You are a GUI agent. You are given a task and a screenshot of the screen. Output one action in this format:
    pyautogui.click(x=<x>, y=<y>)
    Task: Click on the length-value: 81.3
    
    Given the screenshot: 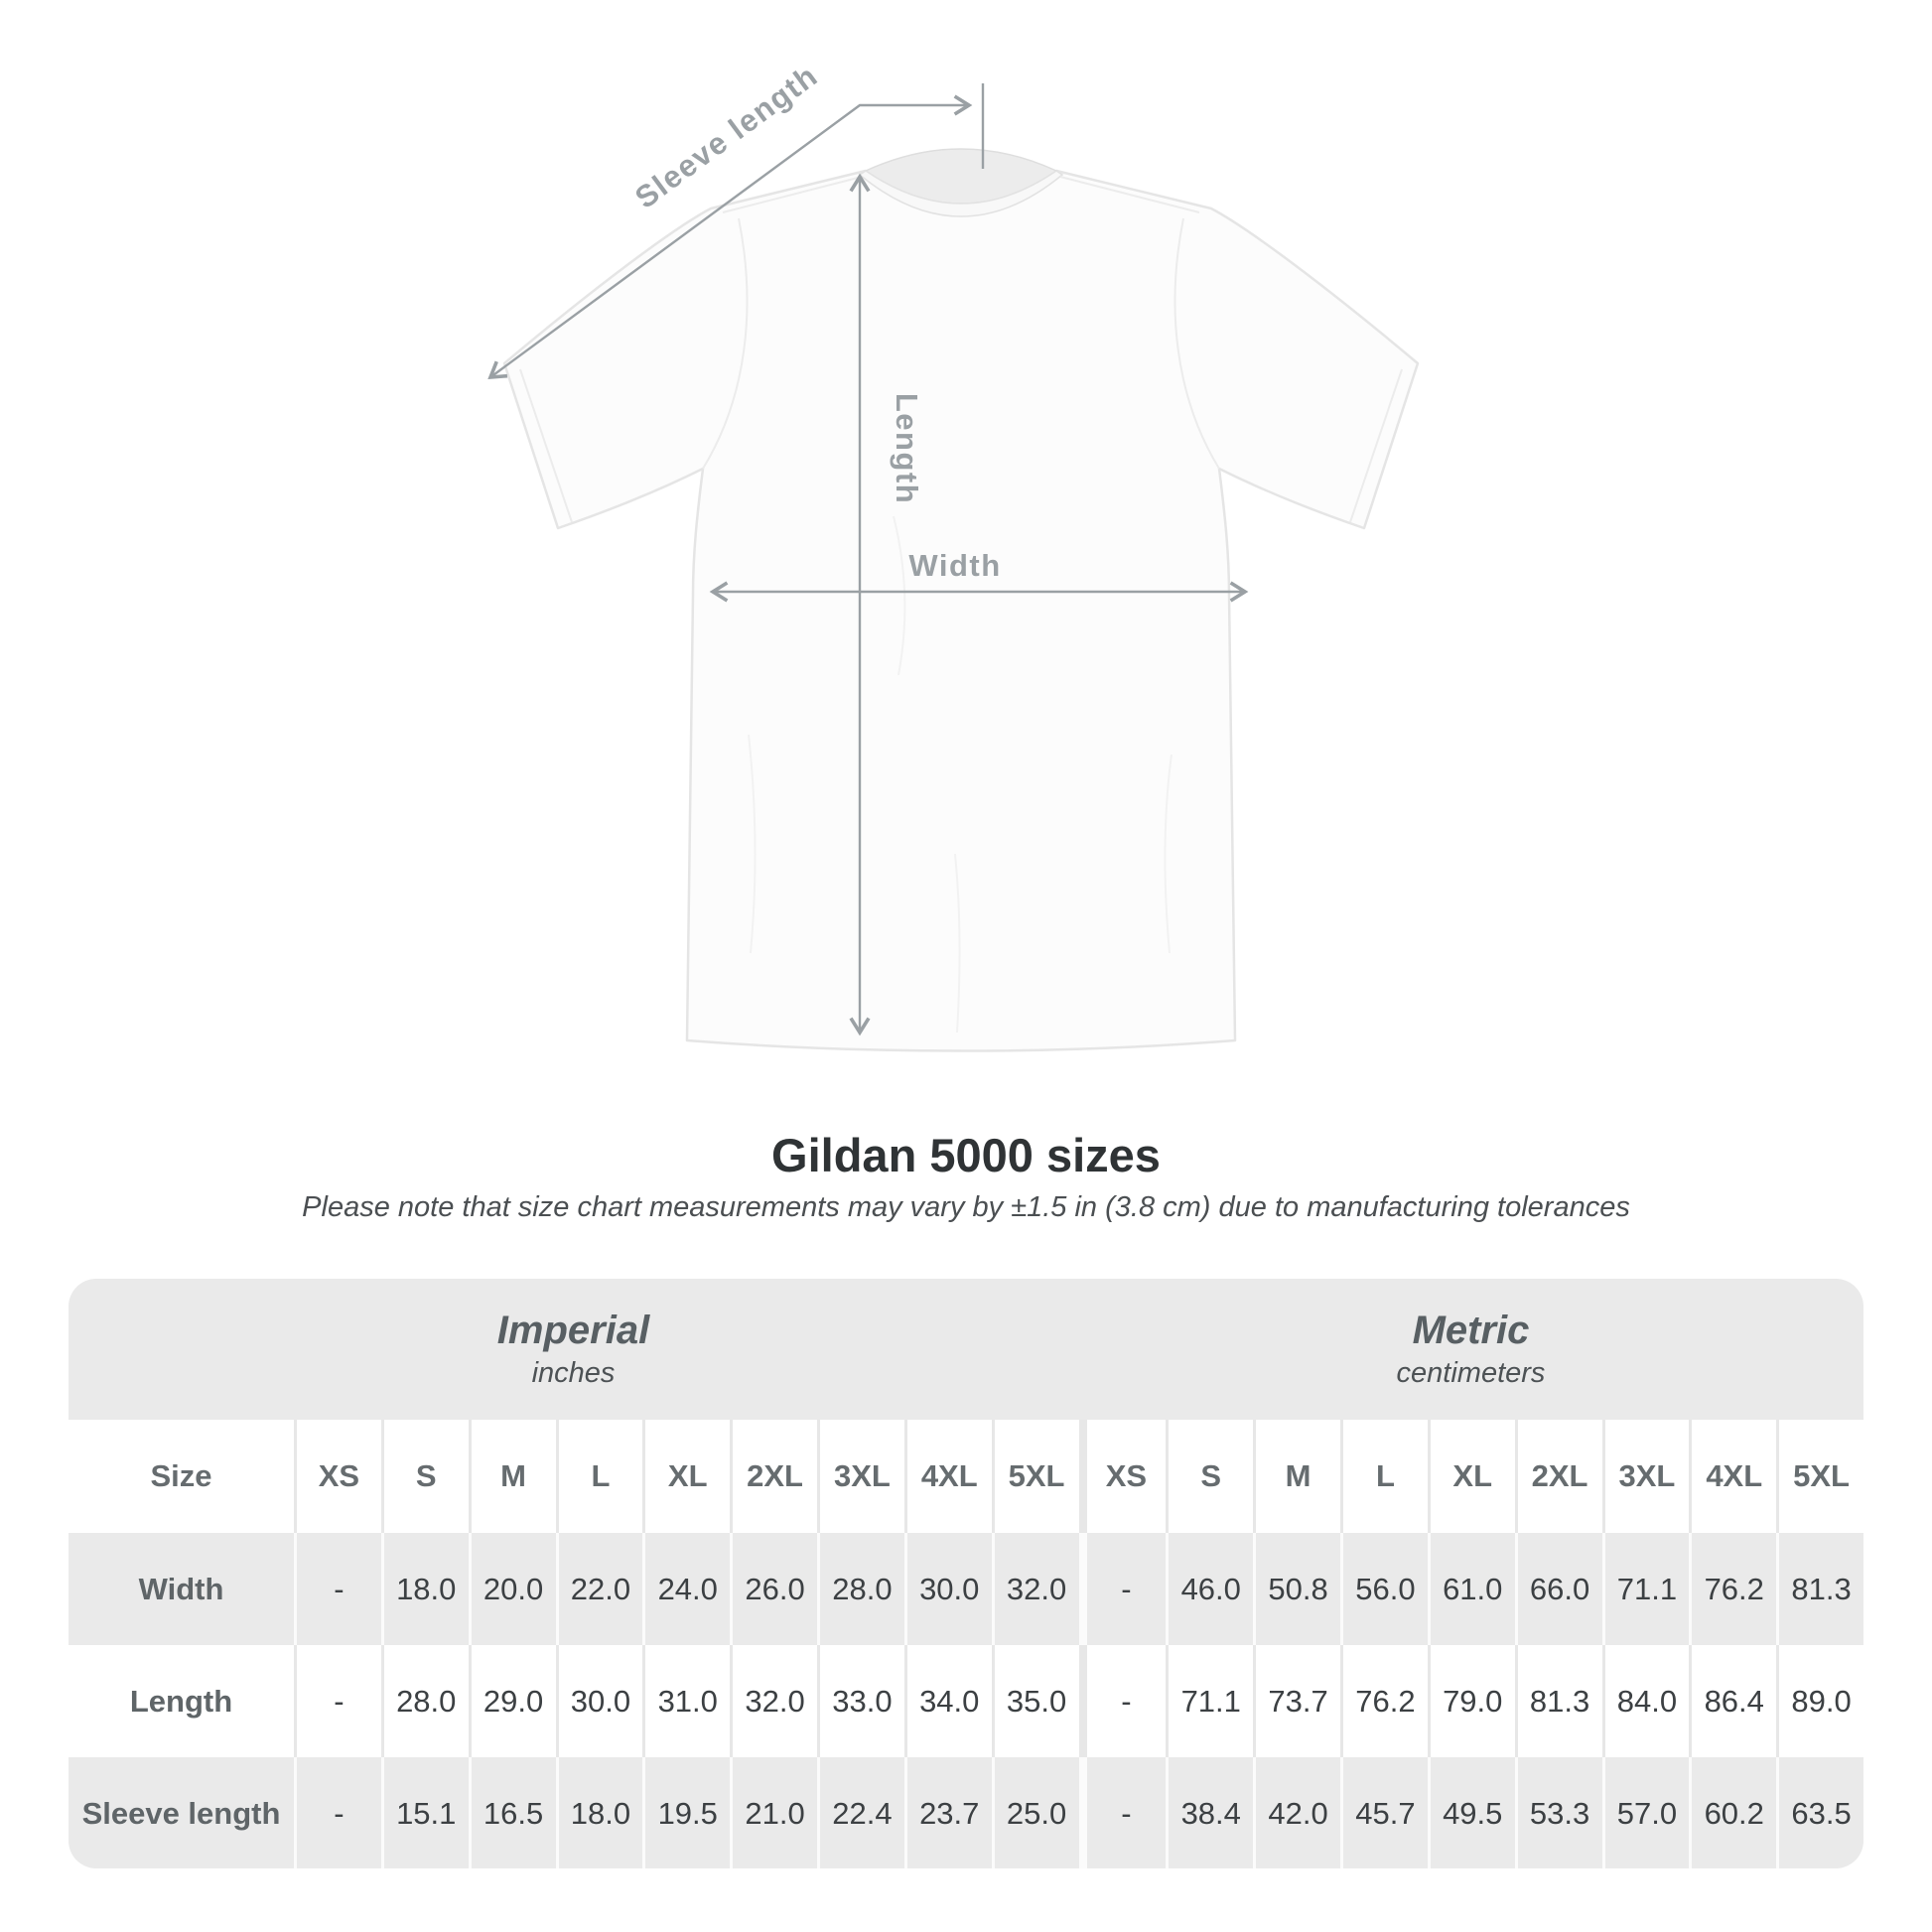 What is the action you would take?
    pyautogui.click(x=1558, y=1701)
    